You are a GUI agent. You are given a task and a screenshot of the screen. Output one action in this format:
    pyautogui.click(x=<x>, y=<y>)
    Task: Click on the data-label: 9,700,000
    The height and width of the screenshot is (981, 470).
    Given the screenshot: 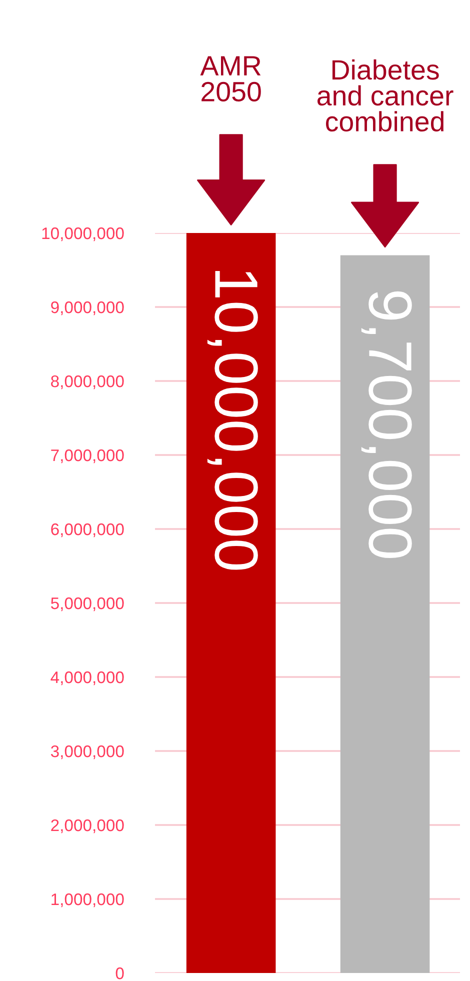 What is the action you would take?
    pyautogui.click(x=386, y=424)
    